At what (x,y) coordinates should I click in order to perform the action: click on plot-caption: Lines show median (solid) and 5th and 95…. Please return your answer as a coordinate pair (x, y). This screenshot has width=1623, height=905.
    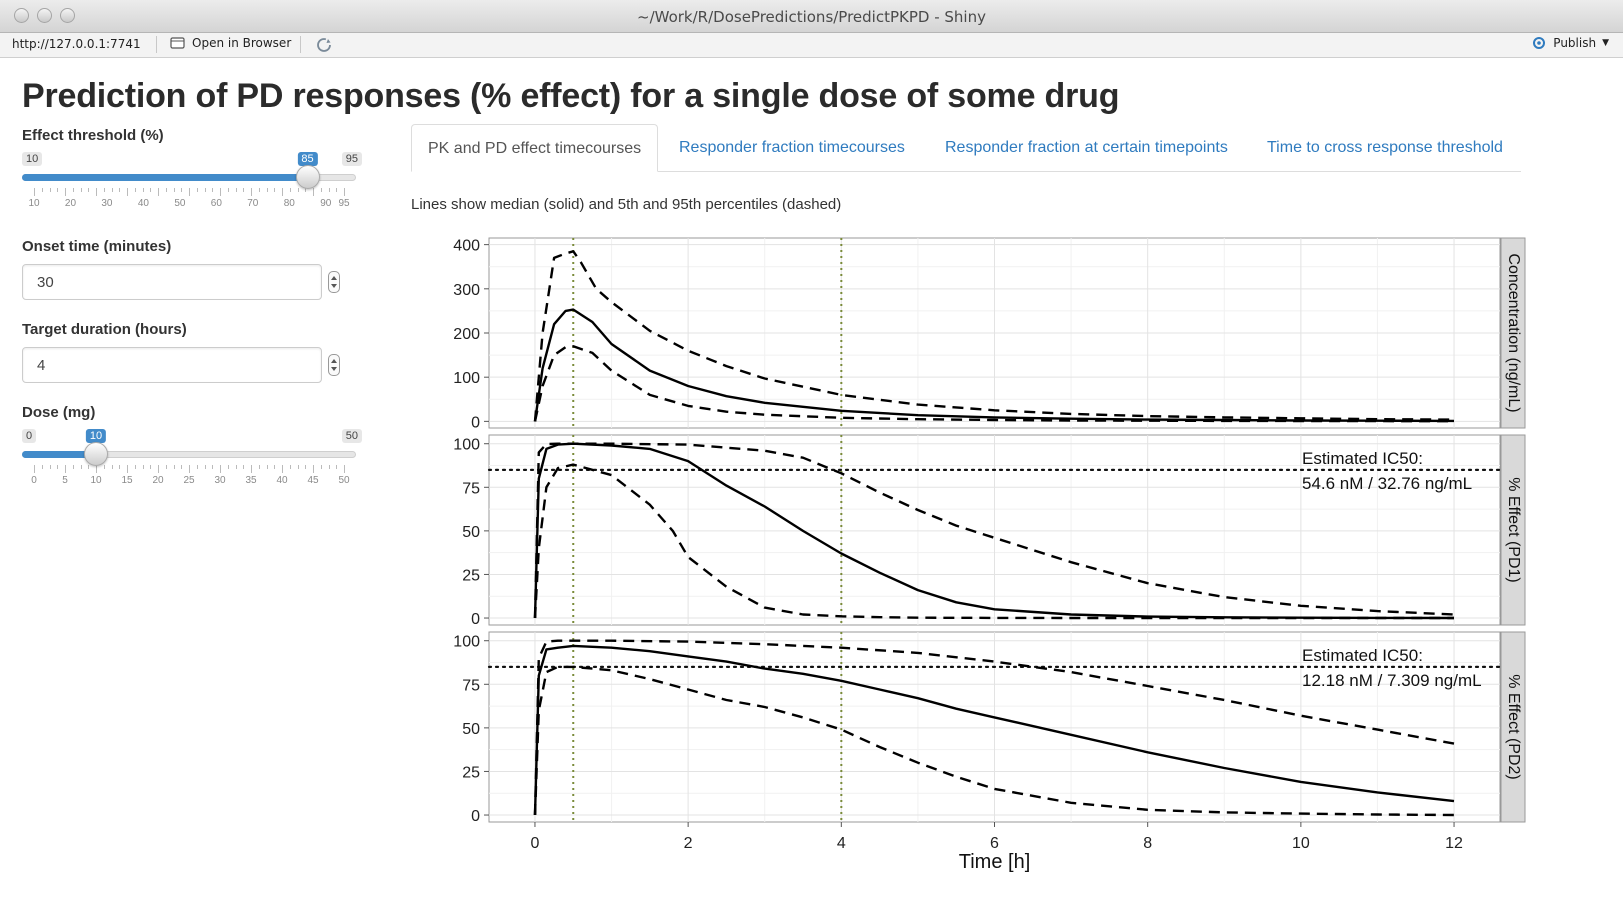
    Looking at the image, I should click on (626, 204).